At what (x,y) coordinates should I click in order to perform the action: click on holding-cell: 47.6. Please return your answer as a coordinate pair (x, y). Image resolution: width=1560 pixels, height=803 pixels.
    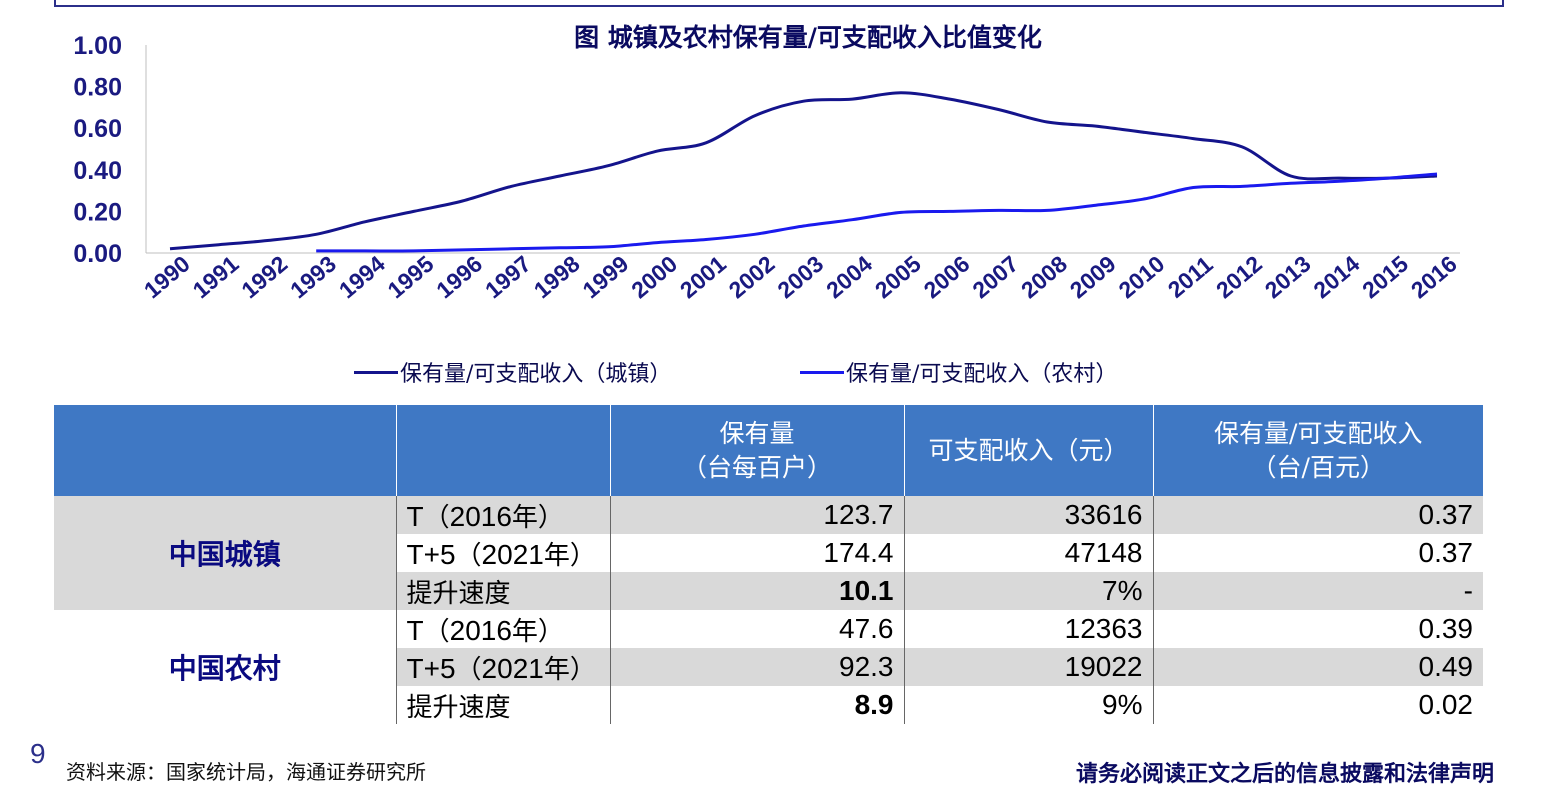
    Looking at the image, I should click on (756, 629).